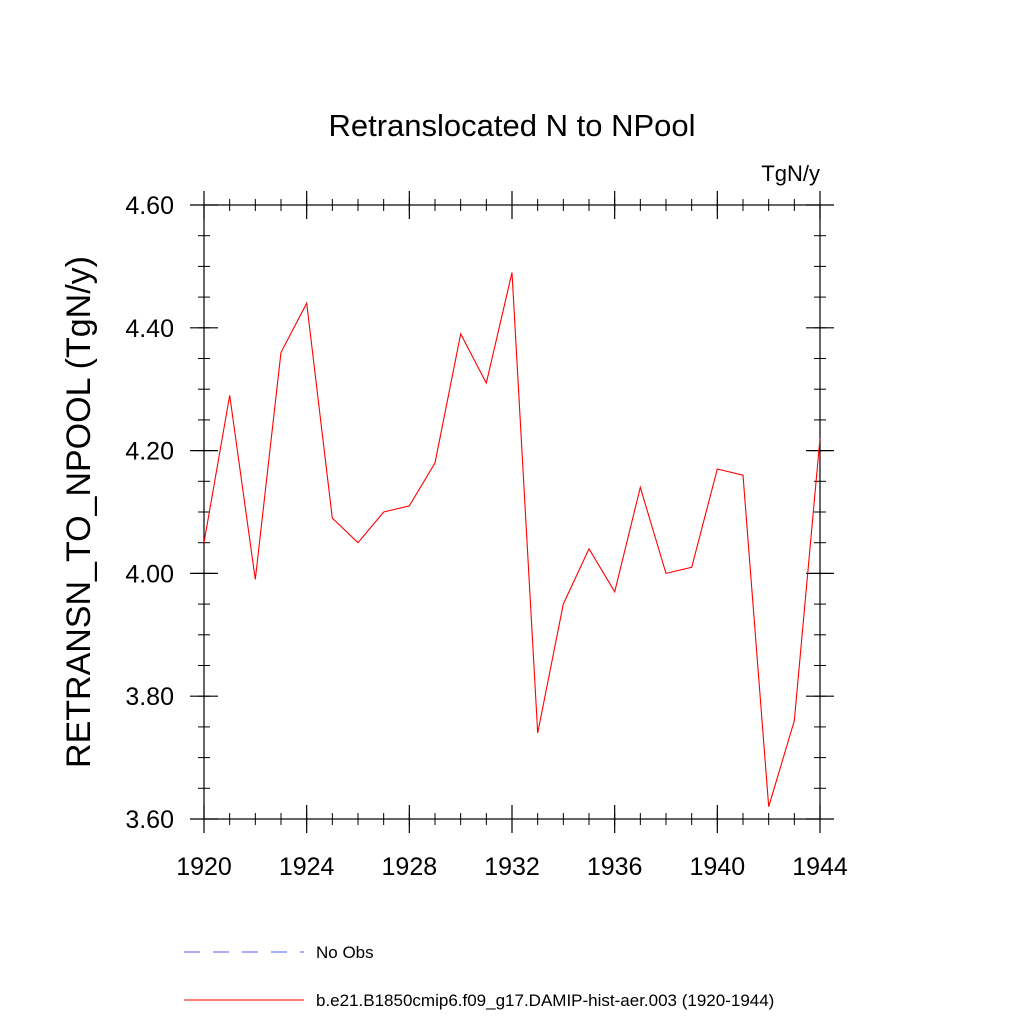 This screenshot has height=1024, width=1024. I want to click on x-tick-label: 1920, so click(204, 867).